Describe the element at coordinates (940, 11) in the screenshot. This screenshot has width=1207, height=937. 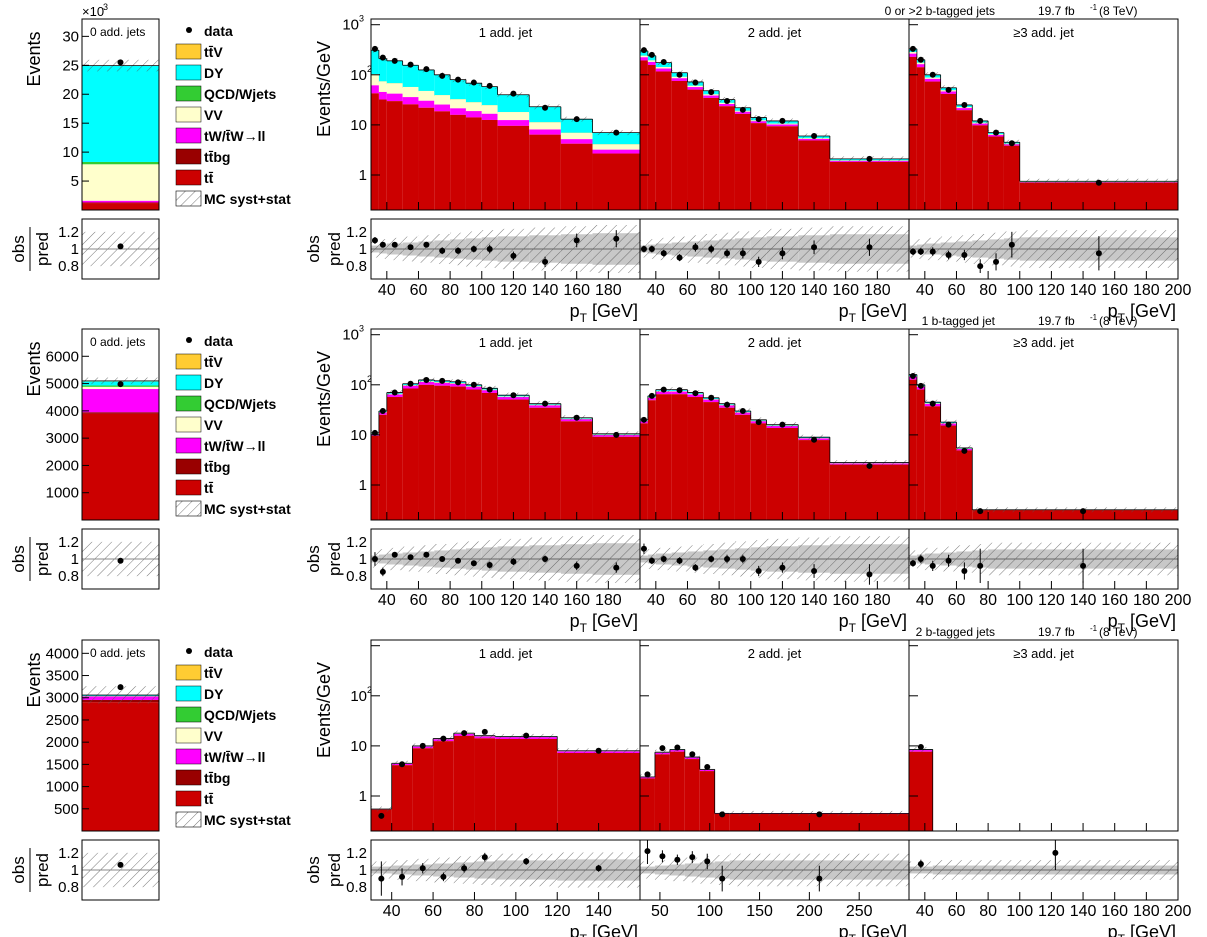
I see `category-title: 0 or >2 b-tagged jets` at that location.